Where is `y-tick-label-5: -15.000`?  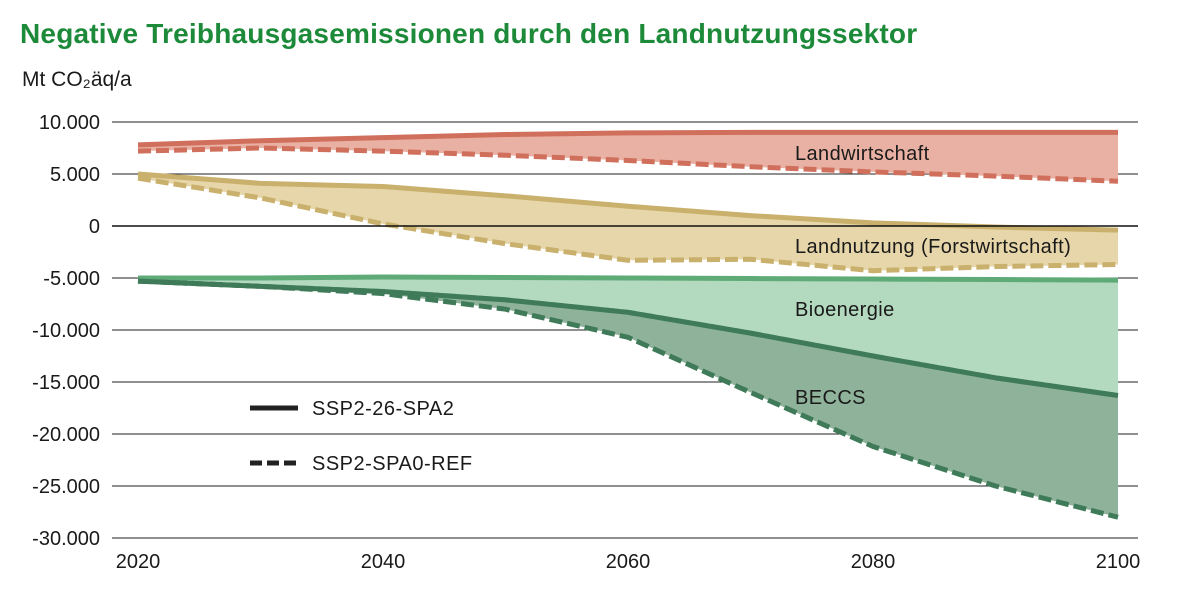
y-tick-label-5: -15.000 is located at coordinates (66, 383).